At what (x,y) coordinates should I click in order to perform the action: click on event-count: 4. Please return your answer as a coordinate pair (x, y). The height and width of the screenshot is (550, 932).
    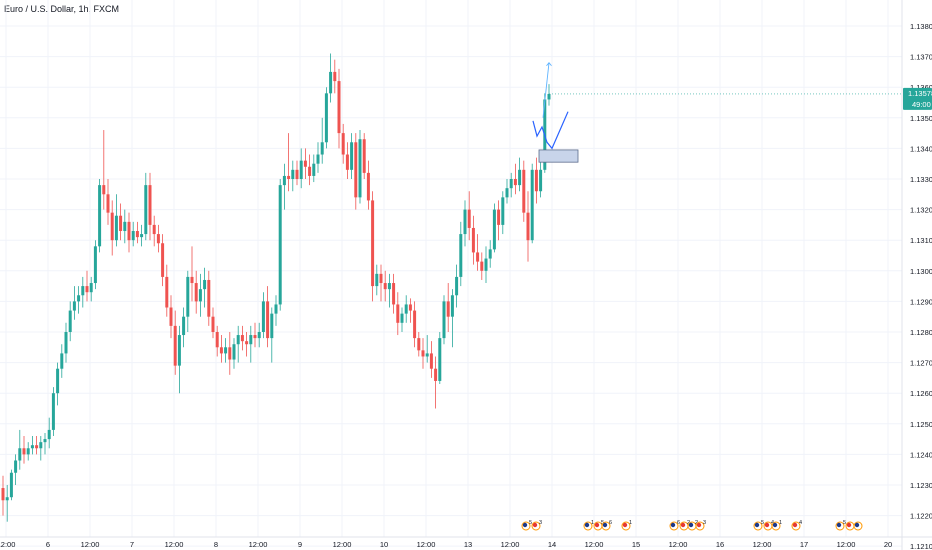
    Looking at the image, I should click on (772, 523).